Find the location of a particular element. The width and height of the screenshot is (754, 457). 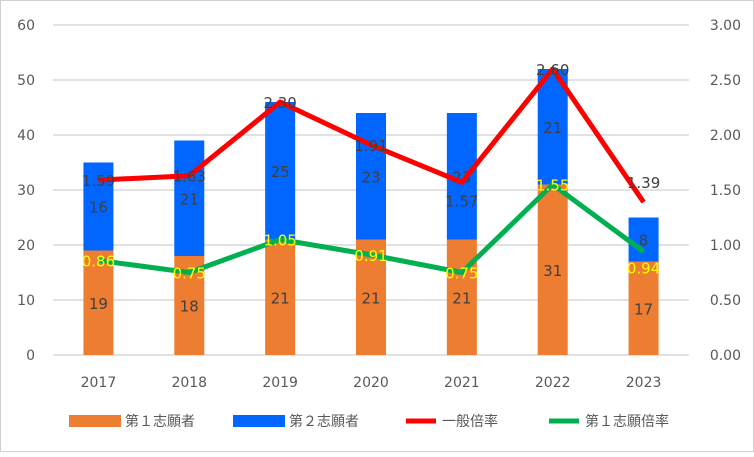

line-data-label: 0.94 is located at coordinates (643, 269).